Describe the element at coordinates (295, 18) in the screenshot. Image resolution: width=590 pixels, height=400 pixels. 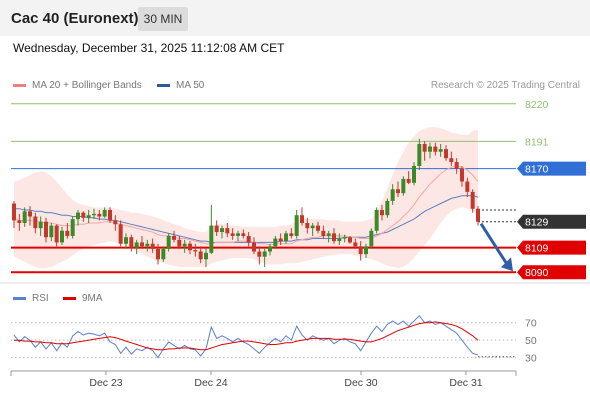
I see `chart-header: Cac 40 (Euronext) 30 MIN` at that location.